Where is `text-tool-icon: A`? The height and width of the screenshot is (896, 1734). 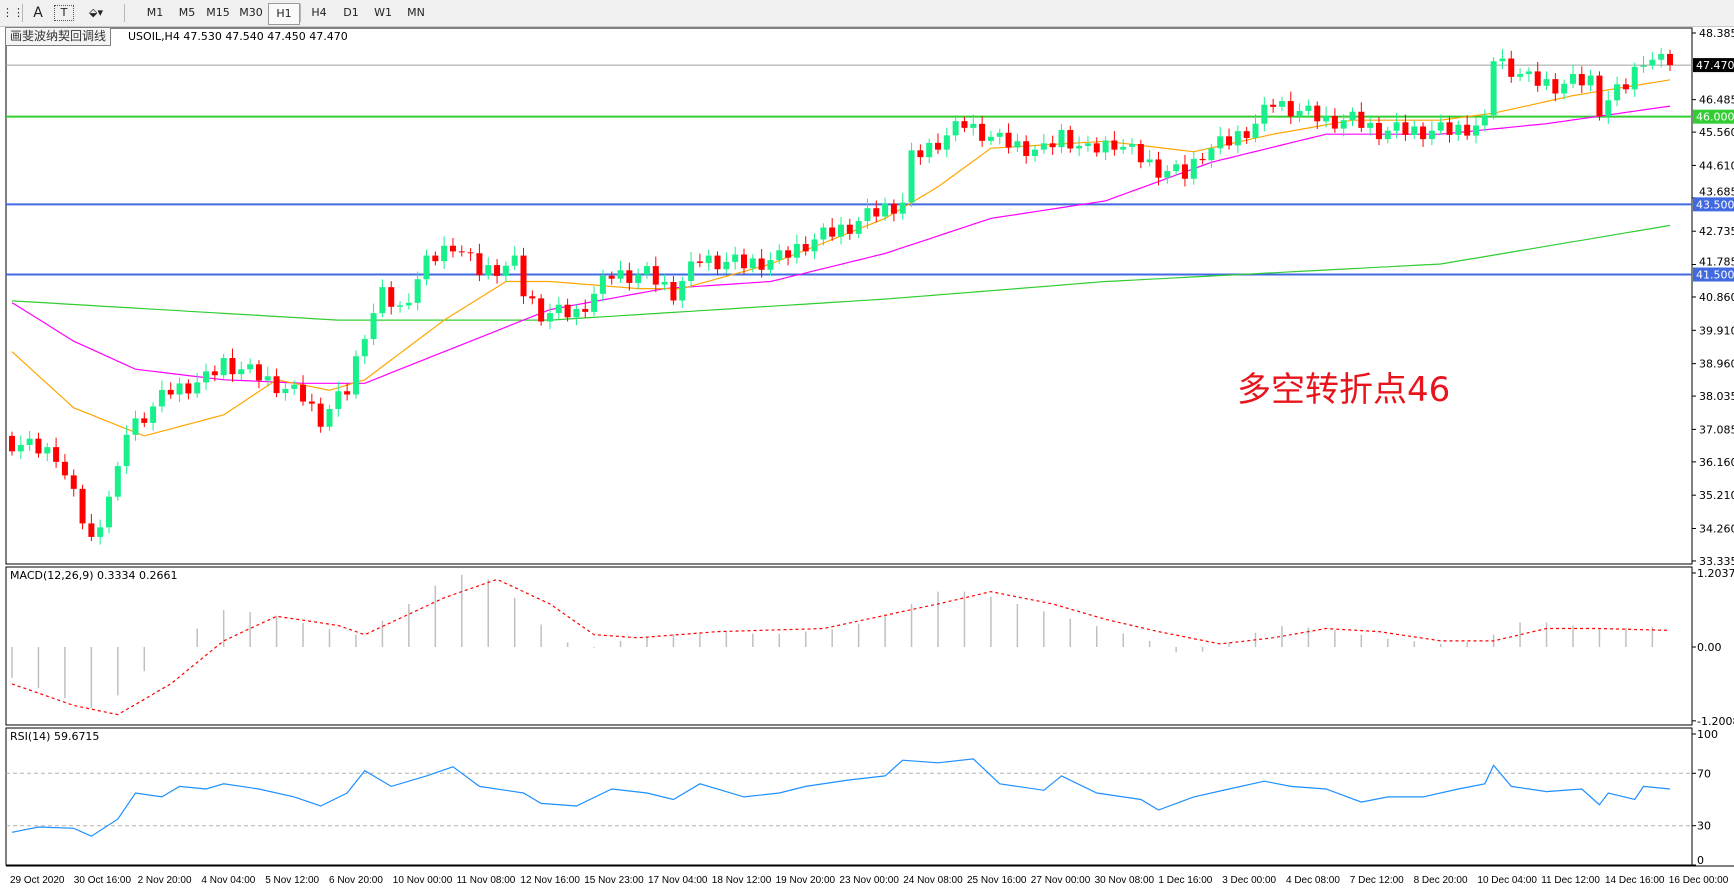 text-tool-icon: A is located at coordinates (38, 13).